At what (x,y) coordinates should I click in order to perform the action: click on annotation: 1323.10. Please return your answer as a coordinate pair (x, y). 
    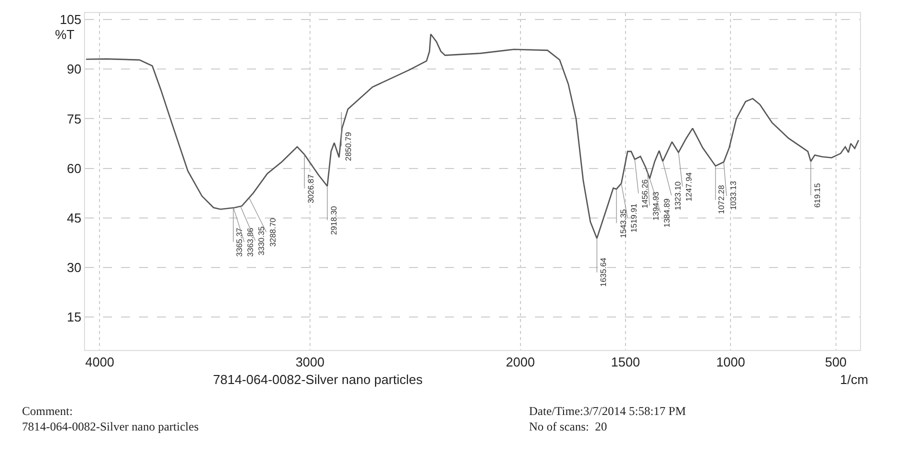
    Looking at the image, I should click on (678, 195).